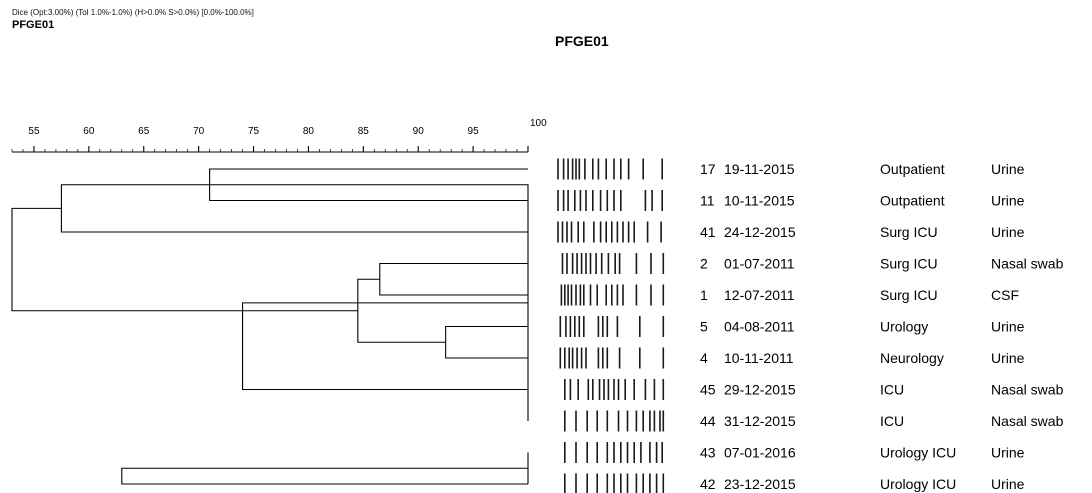 This screenshot has width=1092, height=493. Describe the element at coordinates (912, 358) in the screenshot. I see `isolate-ward: Neurology` at that location.